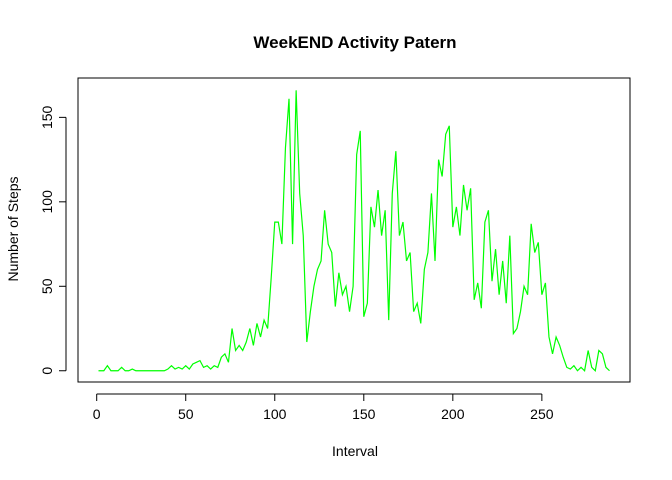  What do you see at coordinates (275, 414) in the screenshot?
I see `x-tick-label: 100` at bounding box center [275, 414].